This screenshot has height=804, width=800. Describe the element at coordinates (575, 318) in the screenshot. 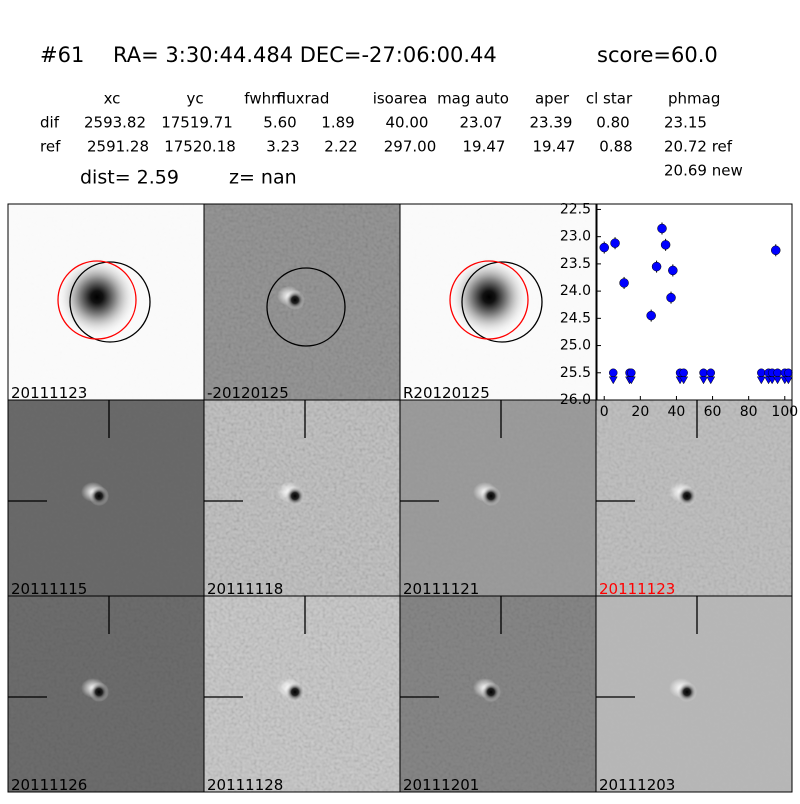

I see `y-tick-label: 24.5` at that location.